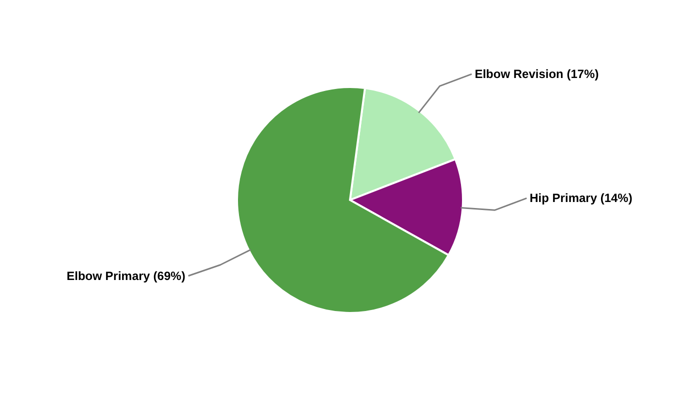  Describe the element at coordinates (581, 198) in the screenshot. I see `slice-label: Hip Primary (14%)` at that location.